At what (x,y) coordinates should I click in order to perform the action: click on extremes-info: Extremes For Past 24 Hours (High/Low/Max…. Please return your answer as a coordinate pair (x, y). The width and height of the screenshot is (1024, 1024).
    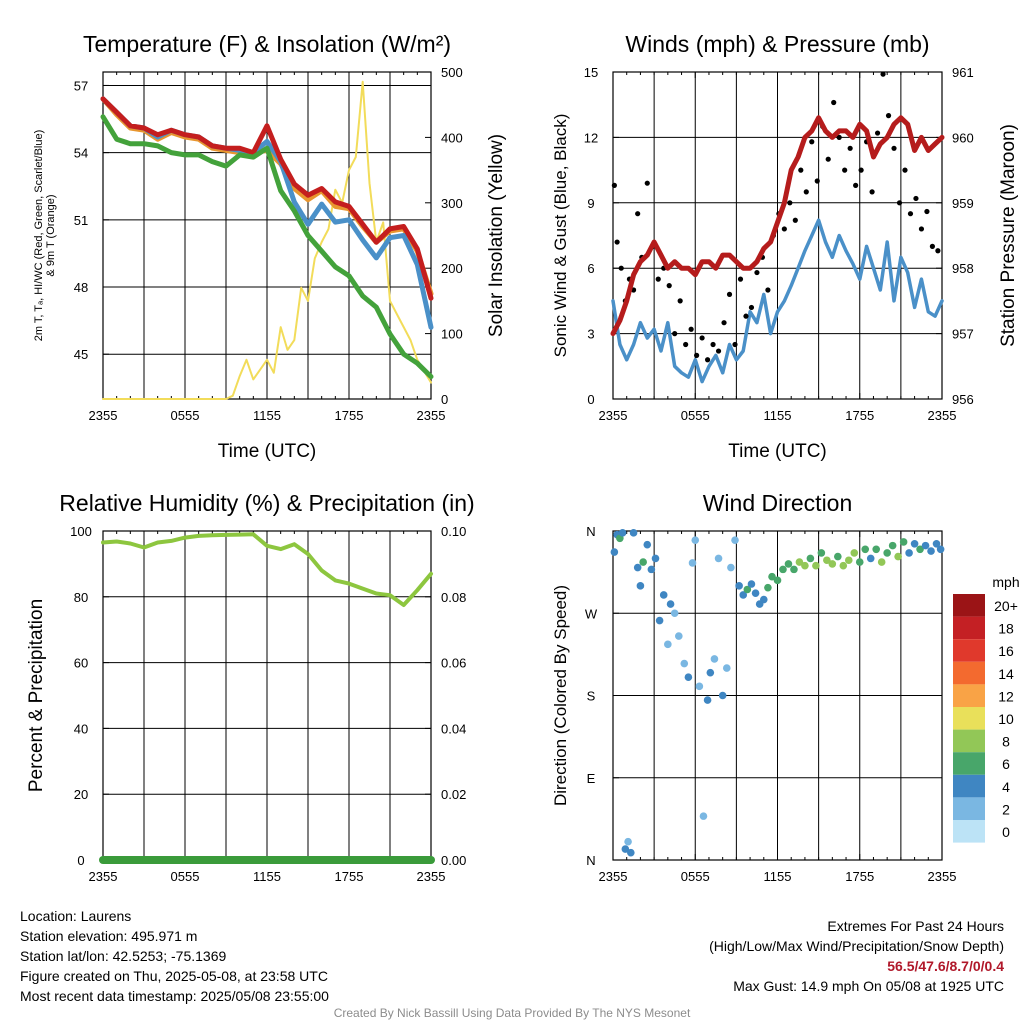
    Looking at the image, I should click on (856, 956).